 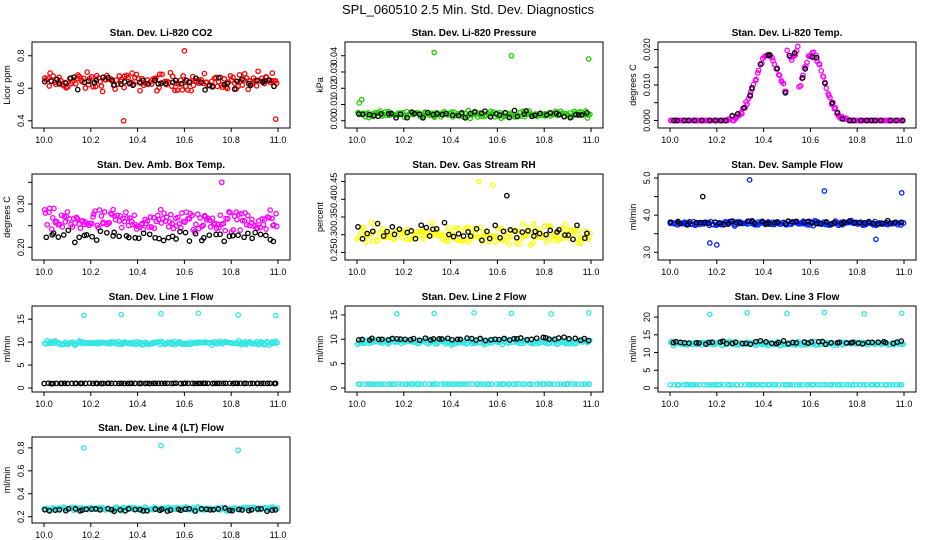 I want to click on chart-title: Stan. Dev. Line 4 (LT) Flow, so click(x=161, y=428).